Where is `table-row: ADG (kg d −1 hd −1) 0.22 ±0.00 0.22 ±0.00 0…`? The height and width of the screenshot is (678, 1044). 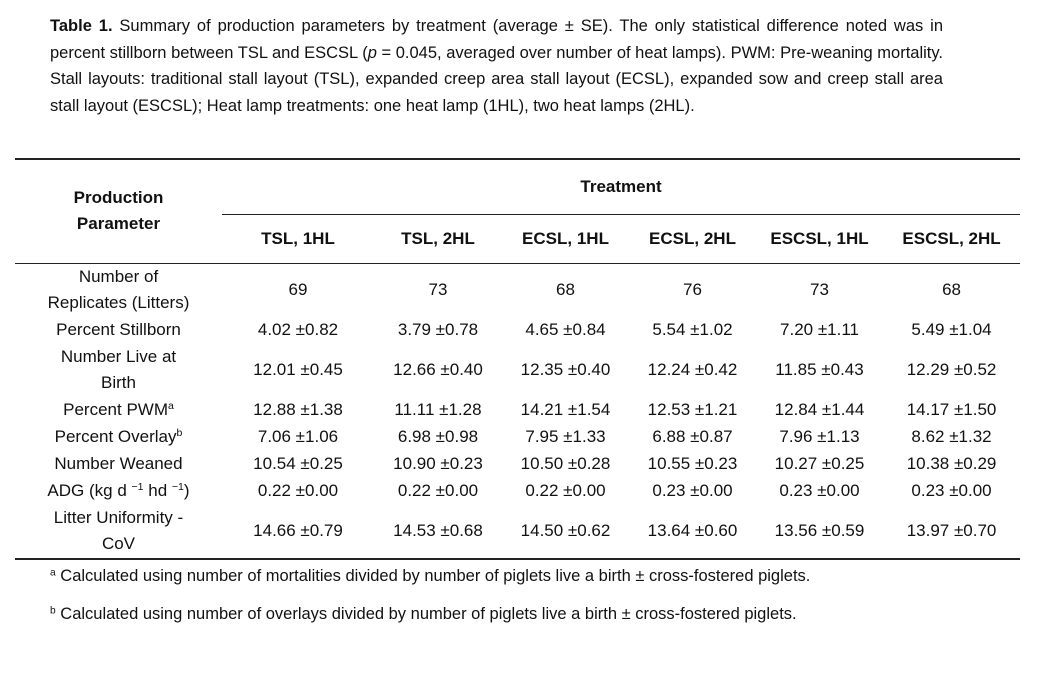 table-row: ADG (kg d −1 hd −1) 0.22 ±0.00 0.22 ±0.00 0… is located at coordinates (517, 491).